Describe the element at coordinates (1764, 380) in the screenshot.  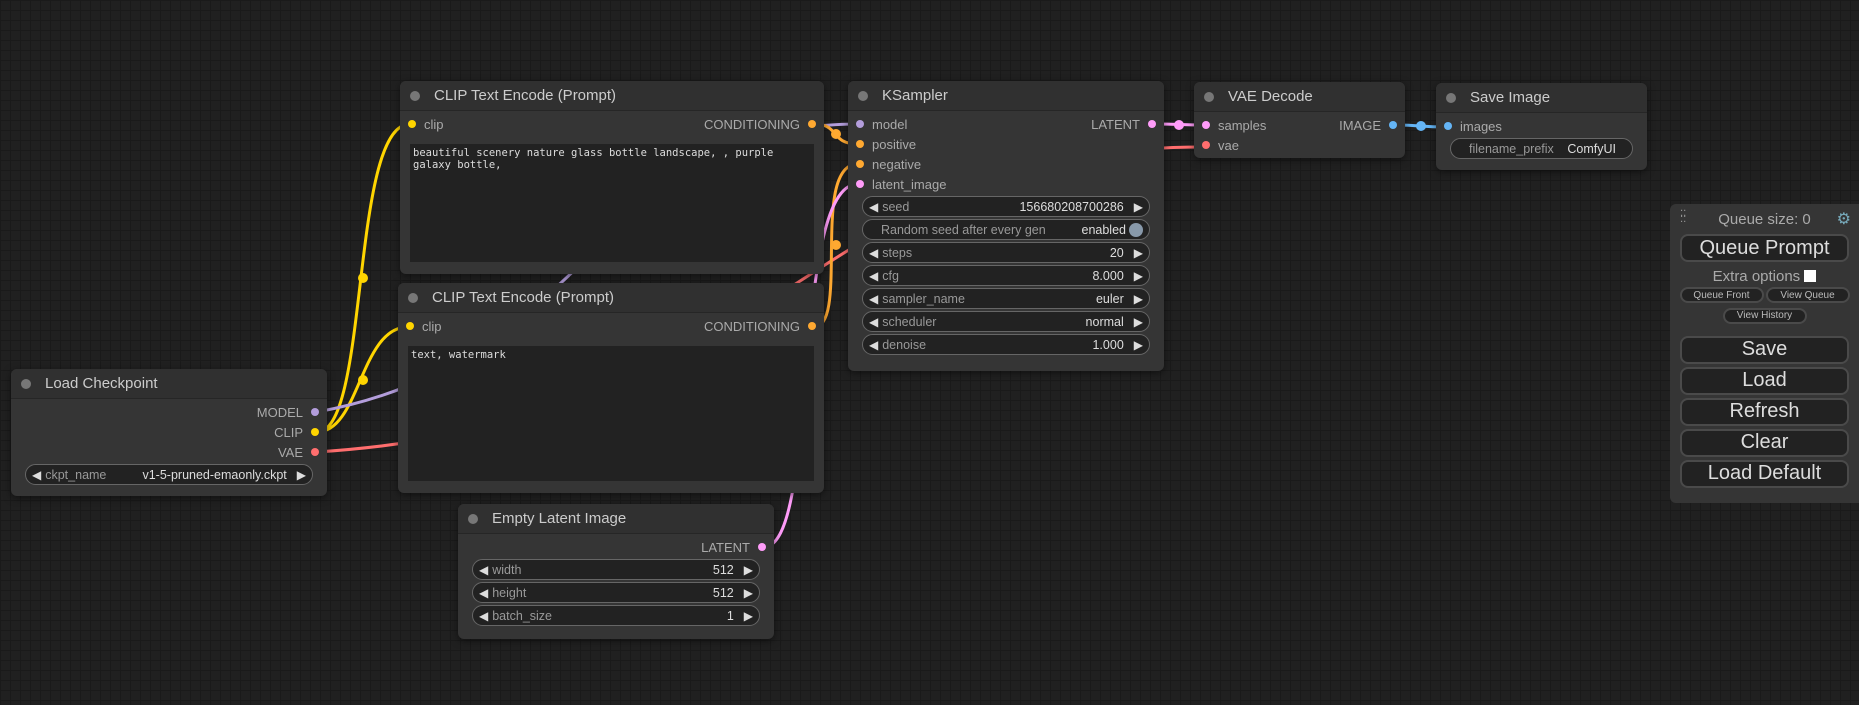
I see `load-button: Load` at that location.